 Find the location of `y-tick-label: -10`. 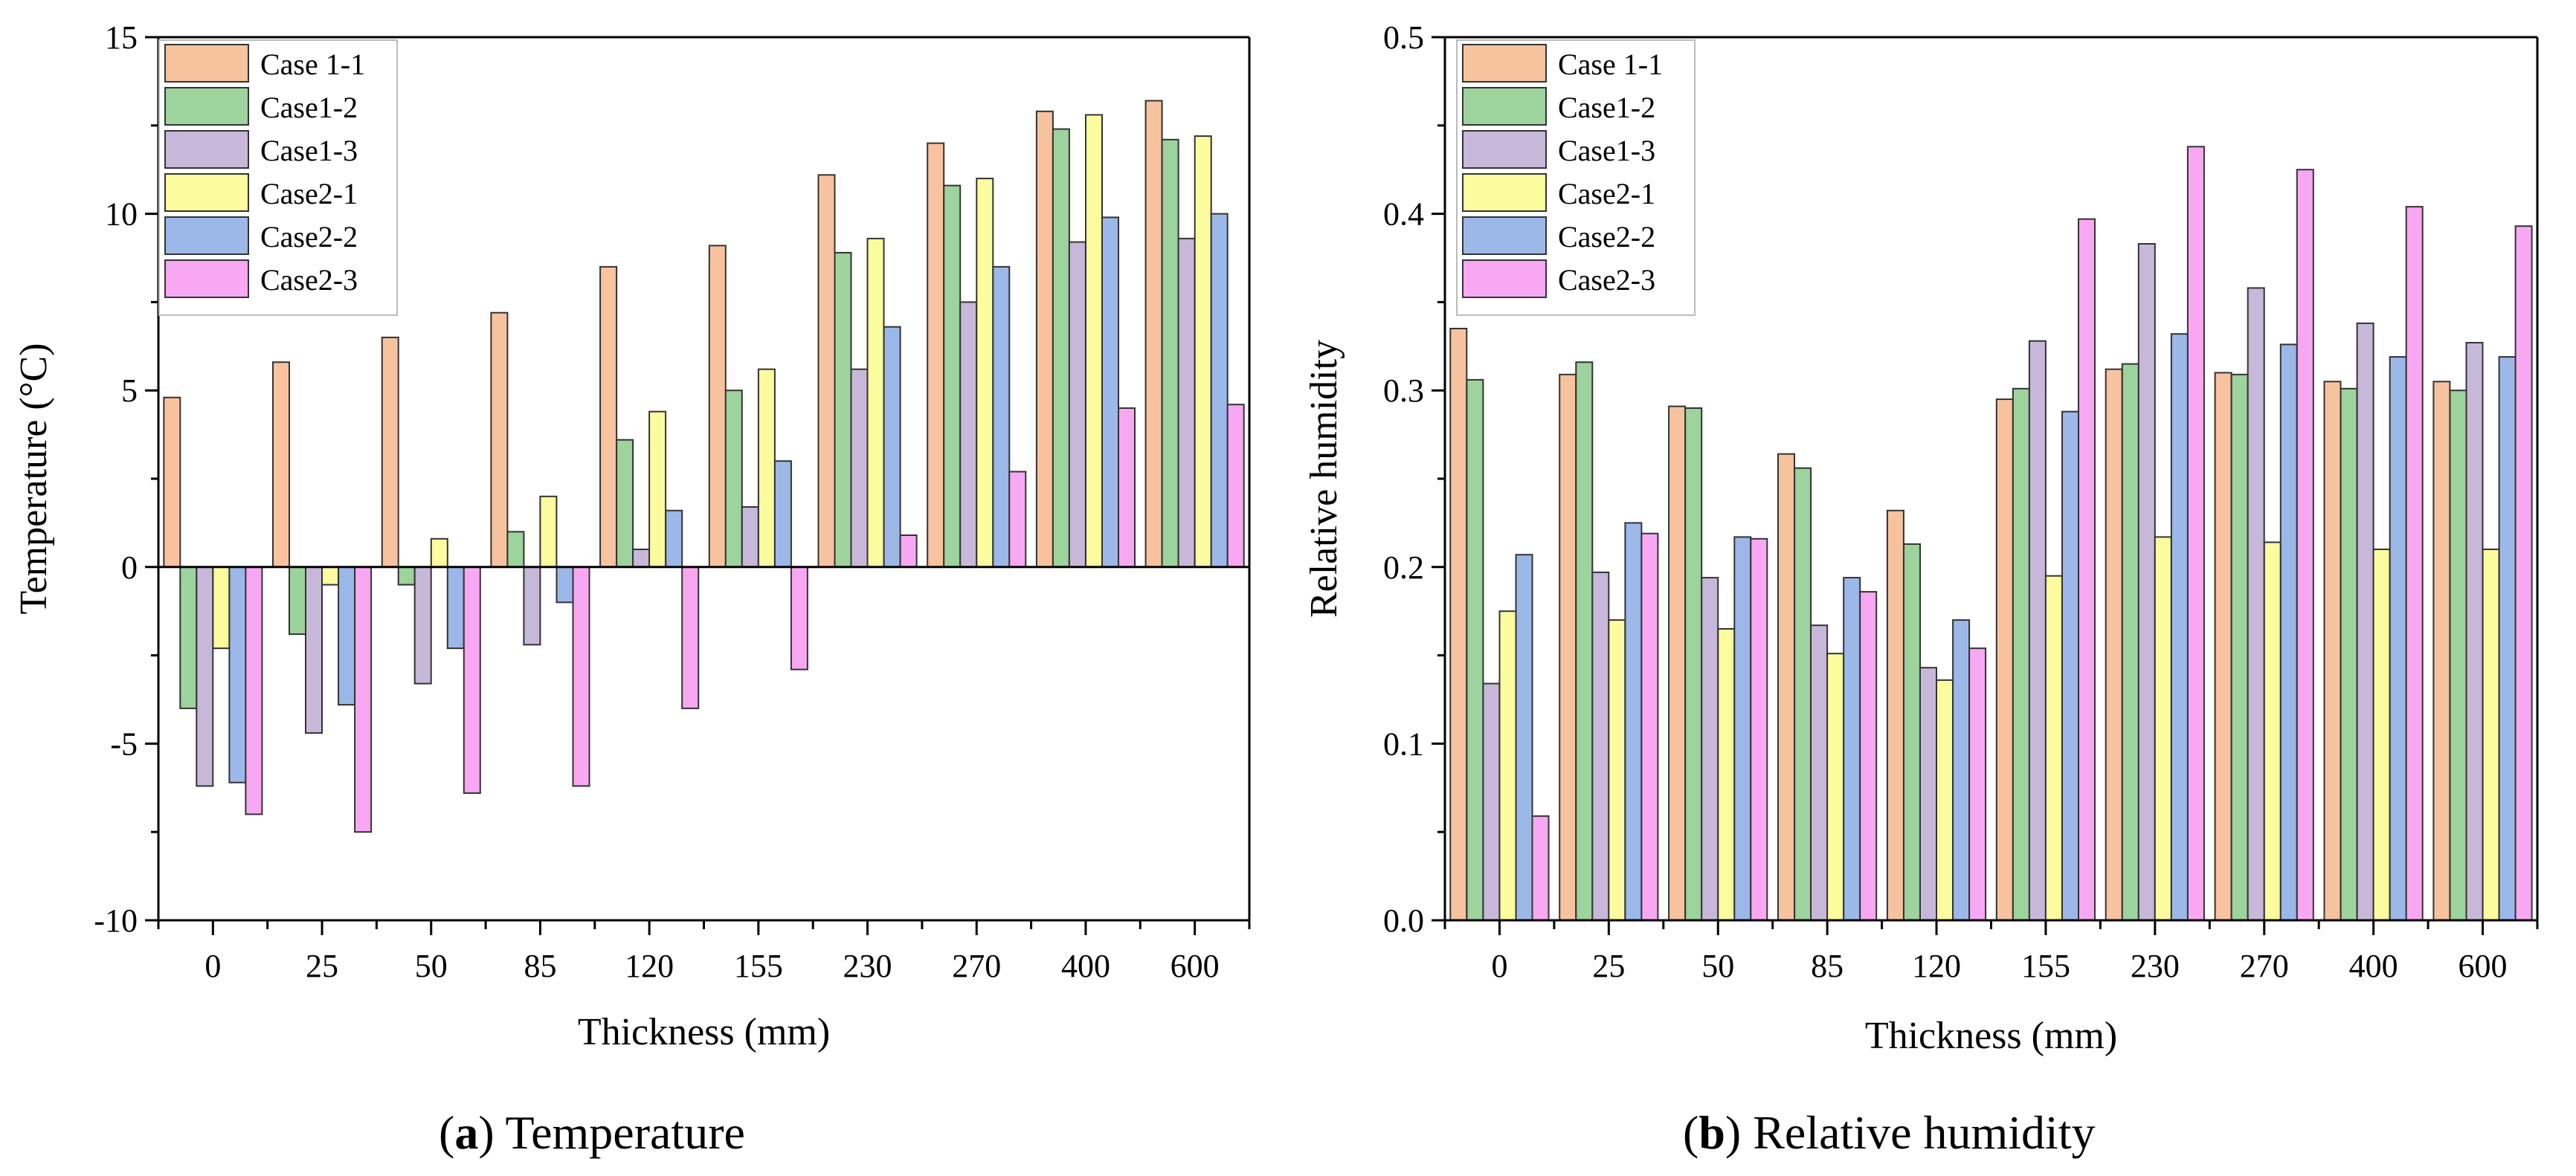

y-tick-label: -10 is located at coordinates (116, 921).